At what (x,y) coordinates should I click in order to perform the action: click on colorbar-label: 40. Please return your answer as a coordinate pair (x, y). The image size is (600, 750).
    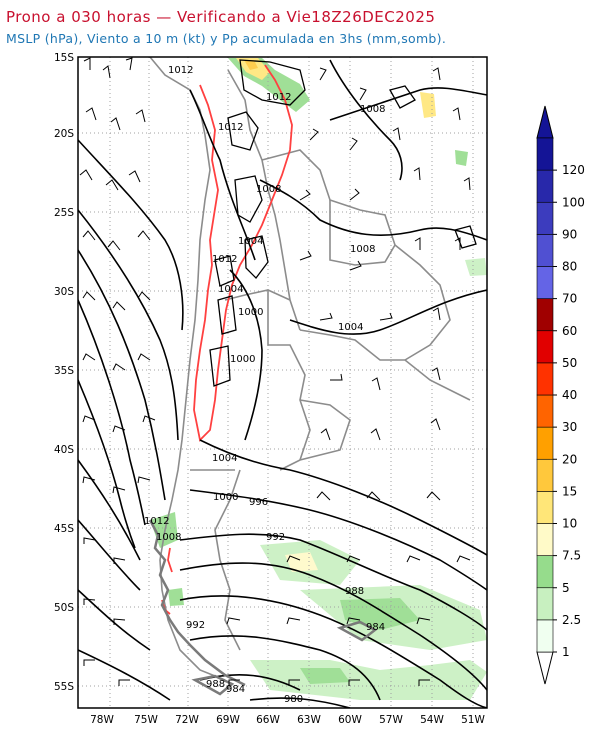
    Looking at the image, I should click on (569, 395).